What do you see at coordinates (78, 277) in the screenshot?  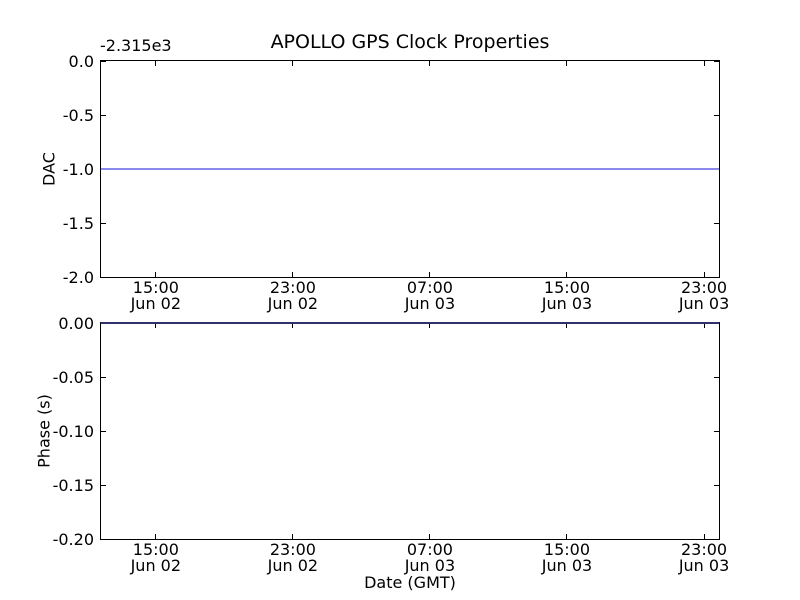 I see `y-tick-label: -2.0` at bounding box center [78, 277].